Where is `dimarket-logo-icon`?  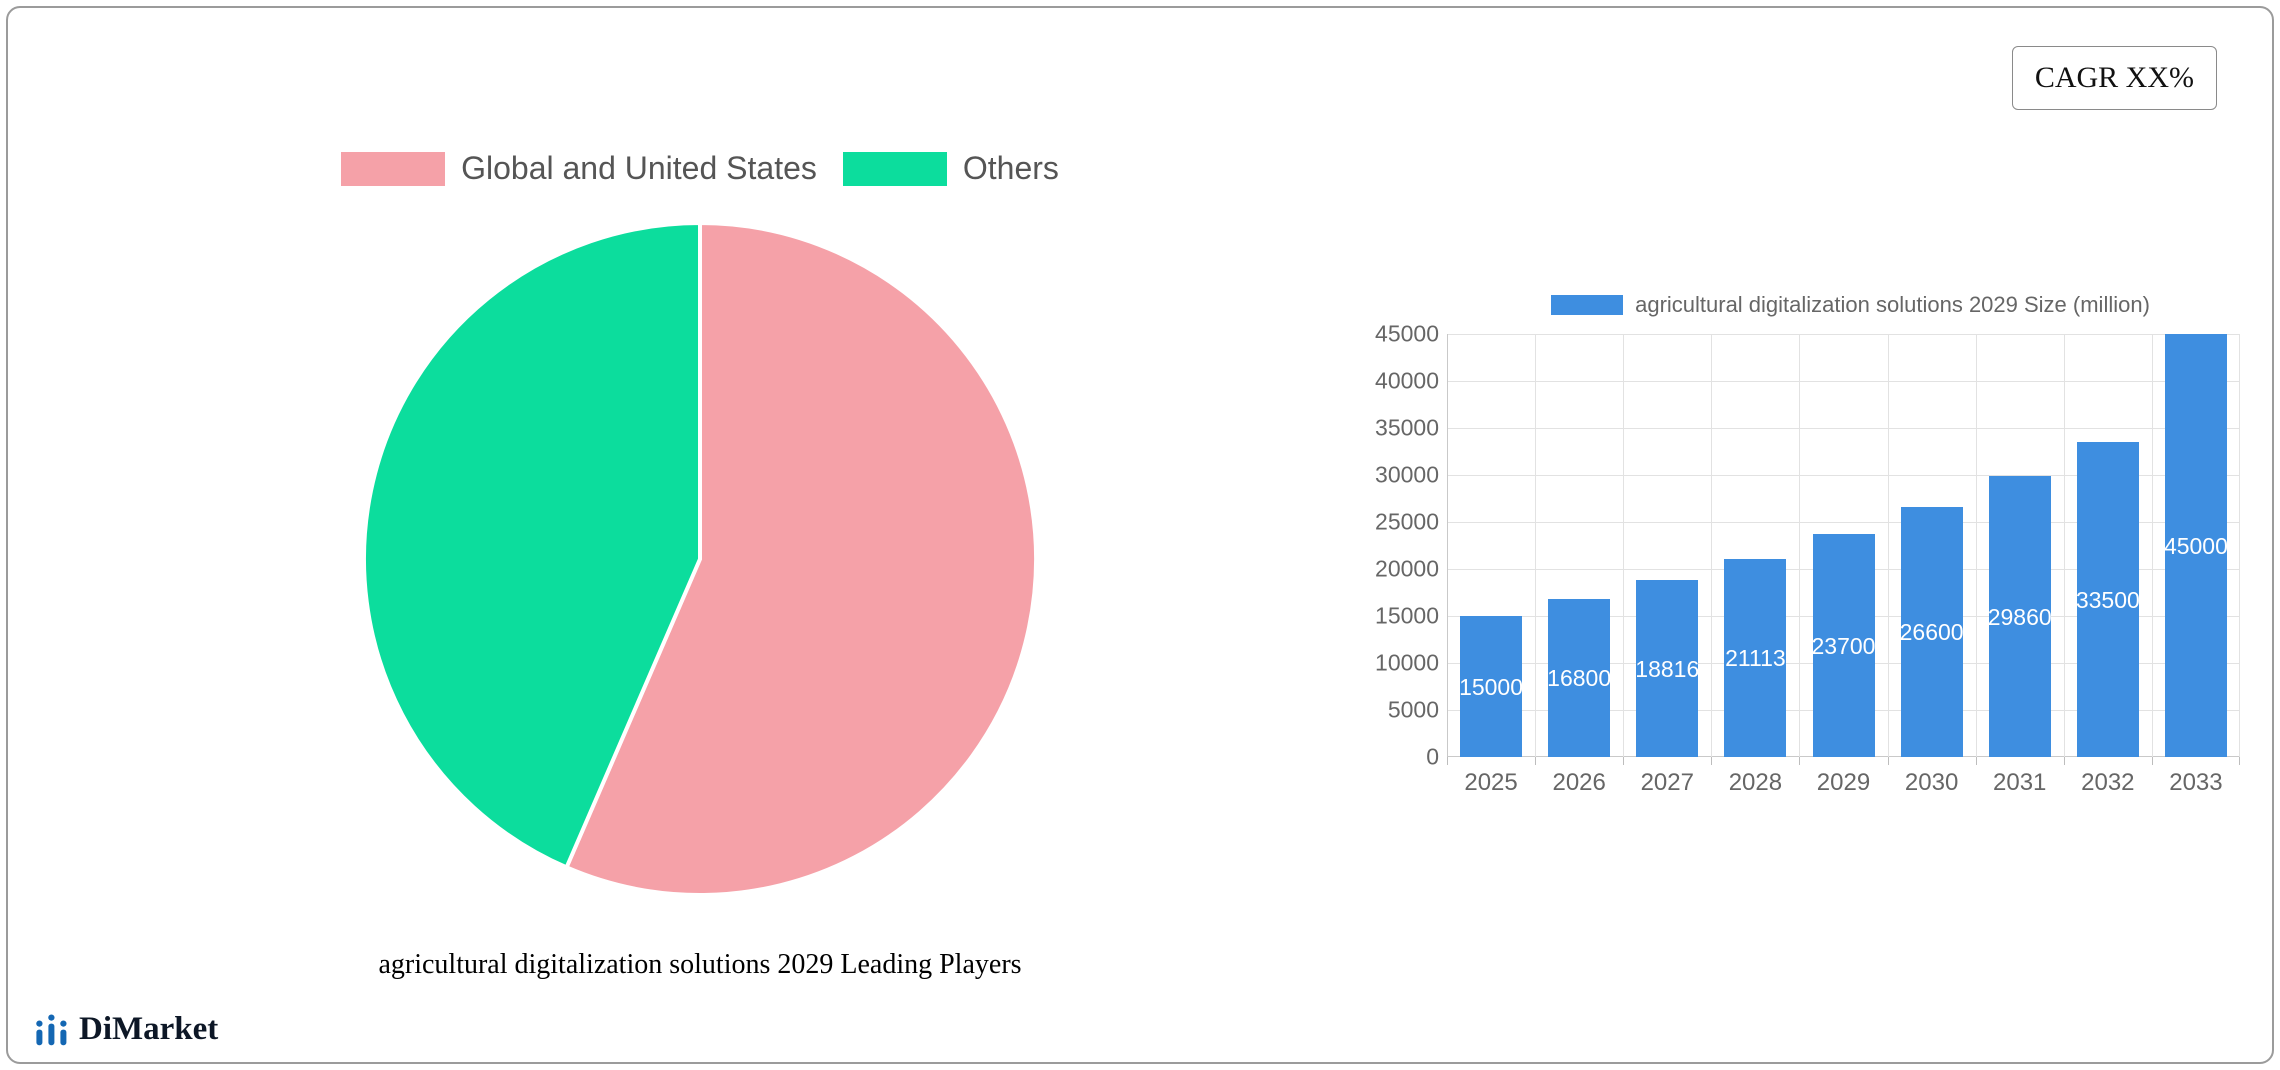 dimarket-logo-icon is located at coordinates (51, 1030).